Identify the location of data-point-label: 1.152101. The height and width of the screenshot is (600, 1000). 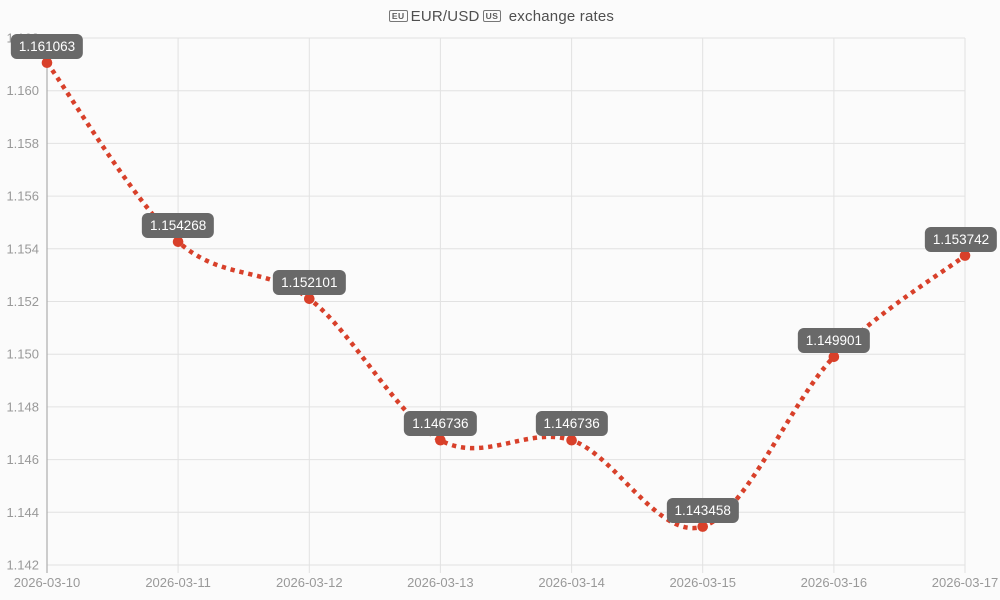
(309, 282).